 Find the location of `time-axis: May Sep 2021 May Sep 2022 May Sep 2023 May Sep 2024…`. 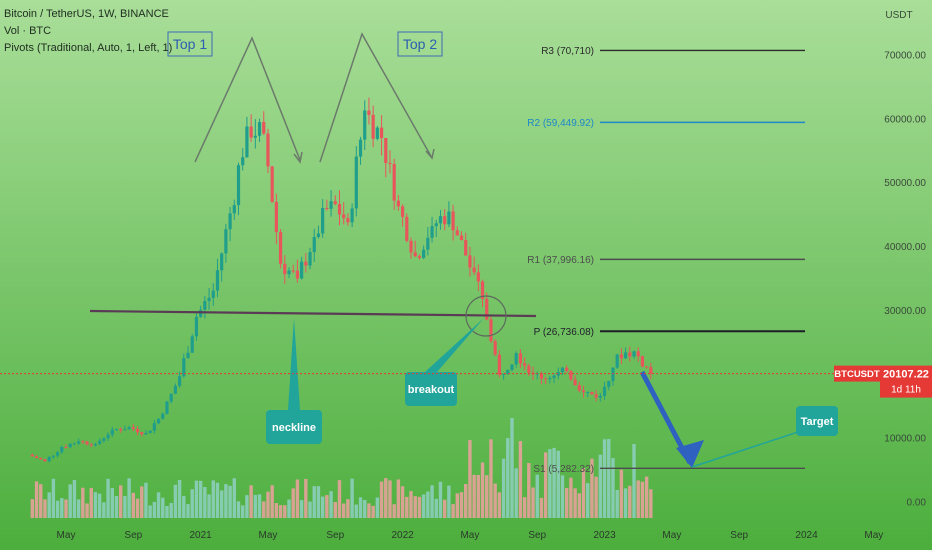

time-axis: May Sep 2021 May Sep 2022 May Sep 2023 May Sep 2024… is located at coordinates (470, 535).